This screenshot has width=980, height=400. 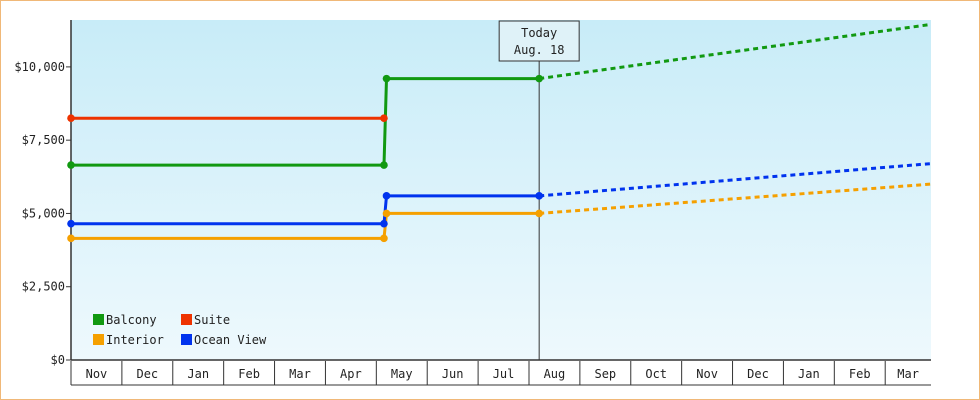 I want to click on y-tick-label: $0, so click(x=58, y=360).